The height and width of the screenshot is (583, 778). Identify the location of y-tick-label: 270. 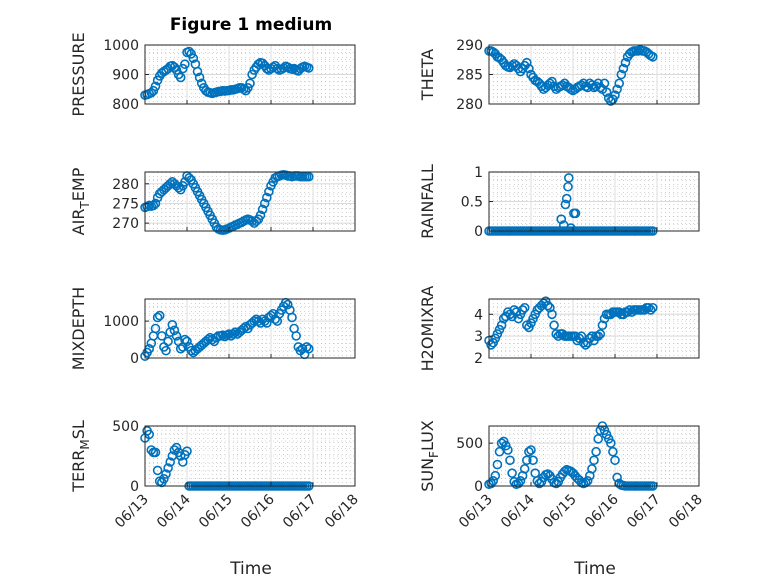
(125, 224).